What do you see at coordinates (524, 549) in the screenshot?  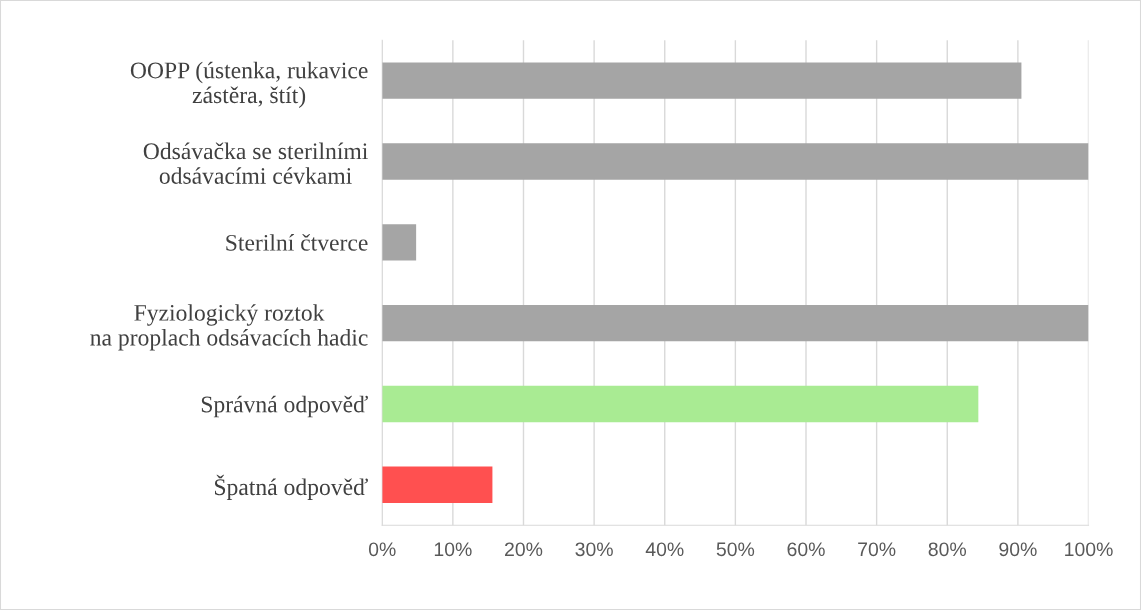 I see `x-tick-label: 20%` at bounding box center [524, 549].